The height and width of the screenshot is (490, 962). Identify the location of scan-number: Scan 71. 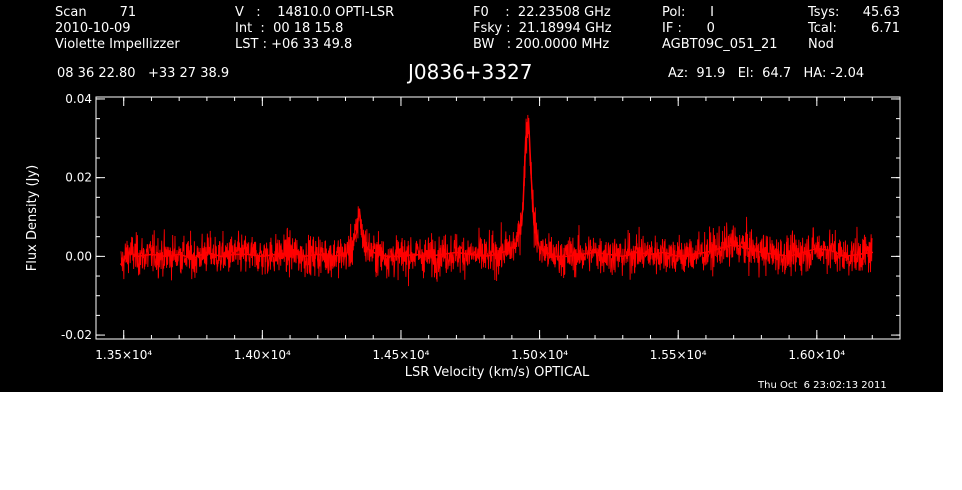
(96, 12).